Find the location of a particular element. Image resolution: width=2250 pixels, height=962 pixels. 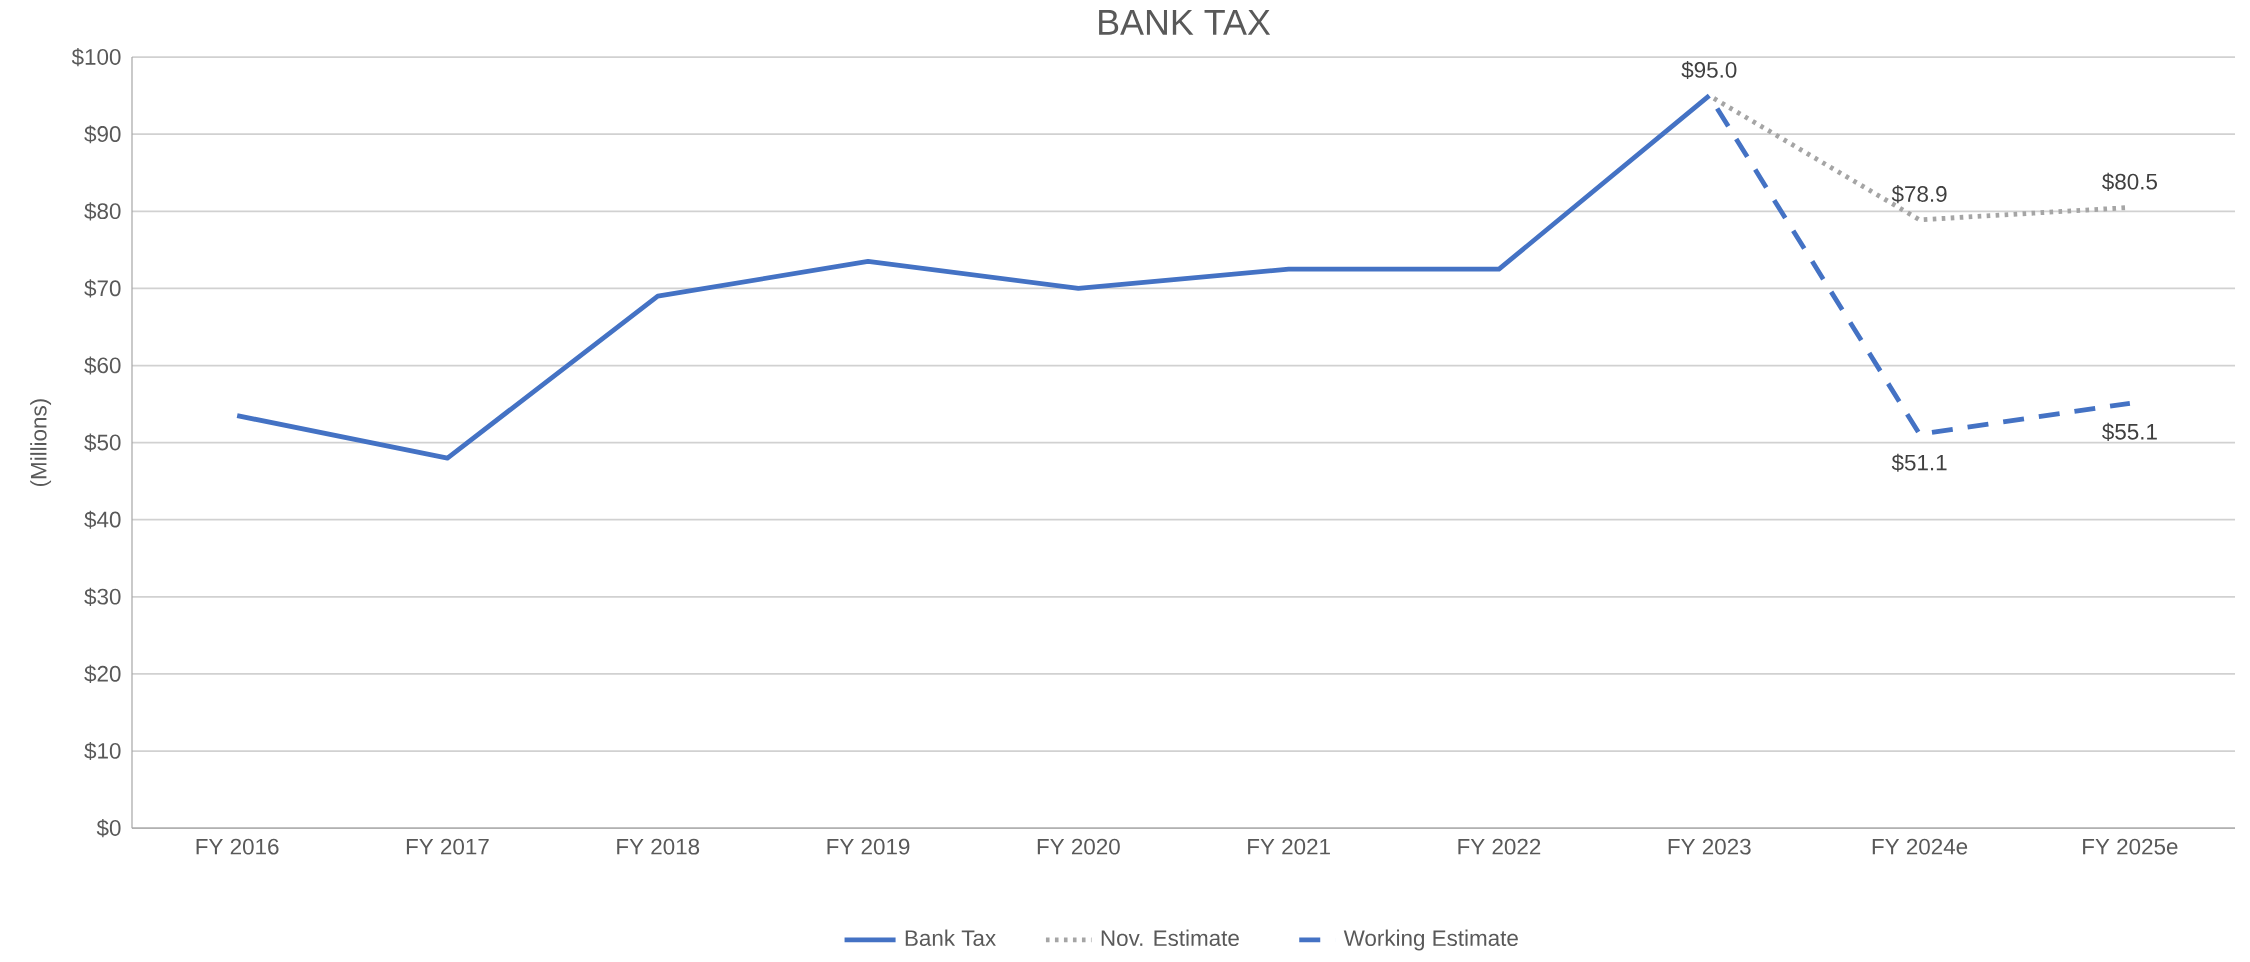

x-tick-label: FY 2022 is located at coordinates (1499, 846).